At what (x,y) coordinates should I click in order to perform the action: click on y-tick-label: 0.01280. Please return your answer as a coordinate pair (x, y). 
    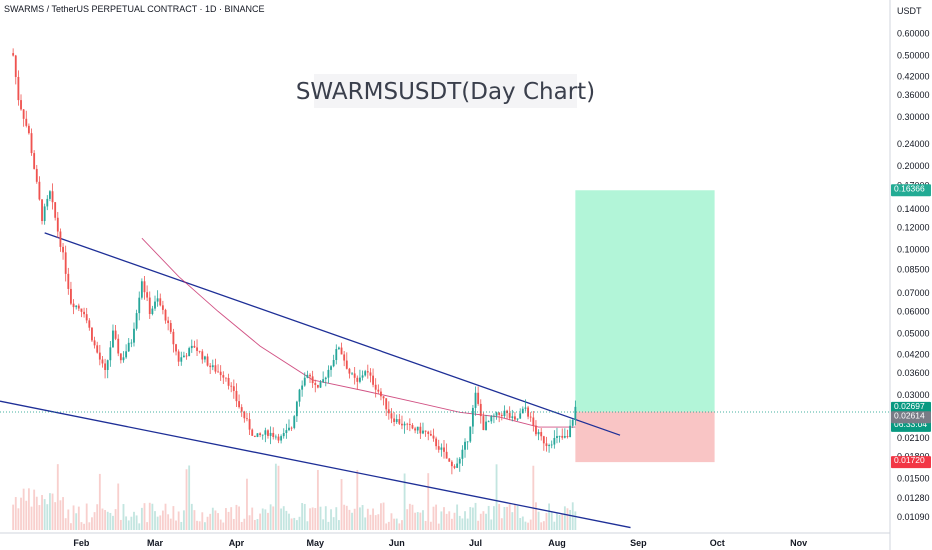
    Looking at the image, I should click on (913, 498).